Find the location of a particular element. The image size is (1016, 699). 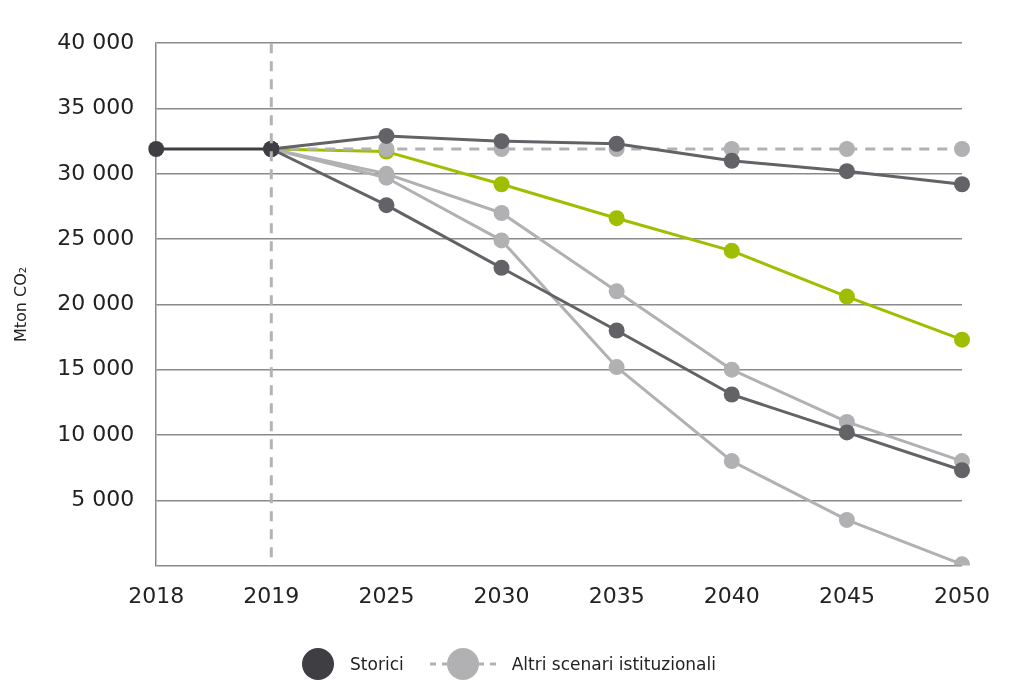

legend-label: Storici is located at coordinates (377, 664).